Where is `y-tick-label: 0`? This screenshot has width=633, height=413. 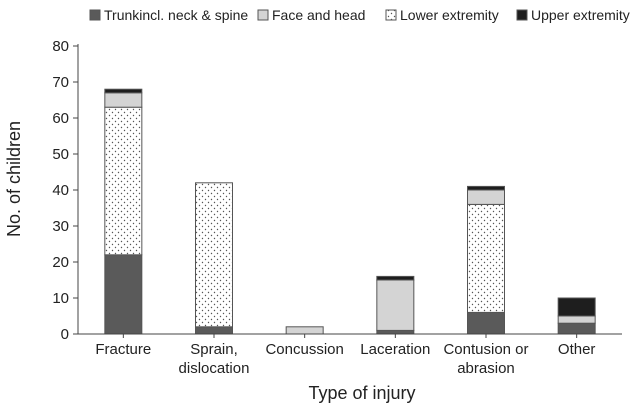 y-tick-label: 0 is located at coordinates (65, 334).